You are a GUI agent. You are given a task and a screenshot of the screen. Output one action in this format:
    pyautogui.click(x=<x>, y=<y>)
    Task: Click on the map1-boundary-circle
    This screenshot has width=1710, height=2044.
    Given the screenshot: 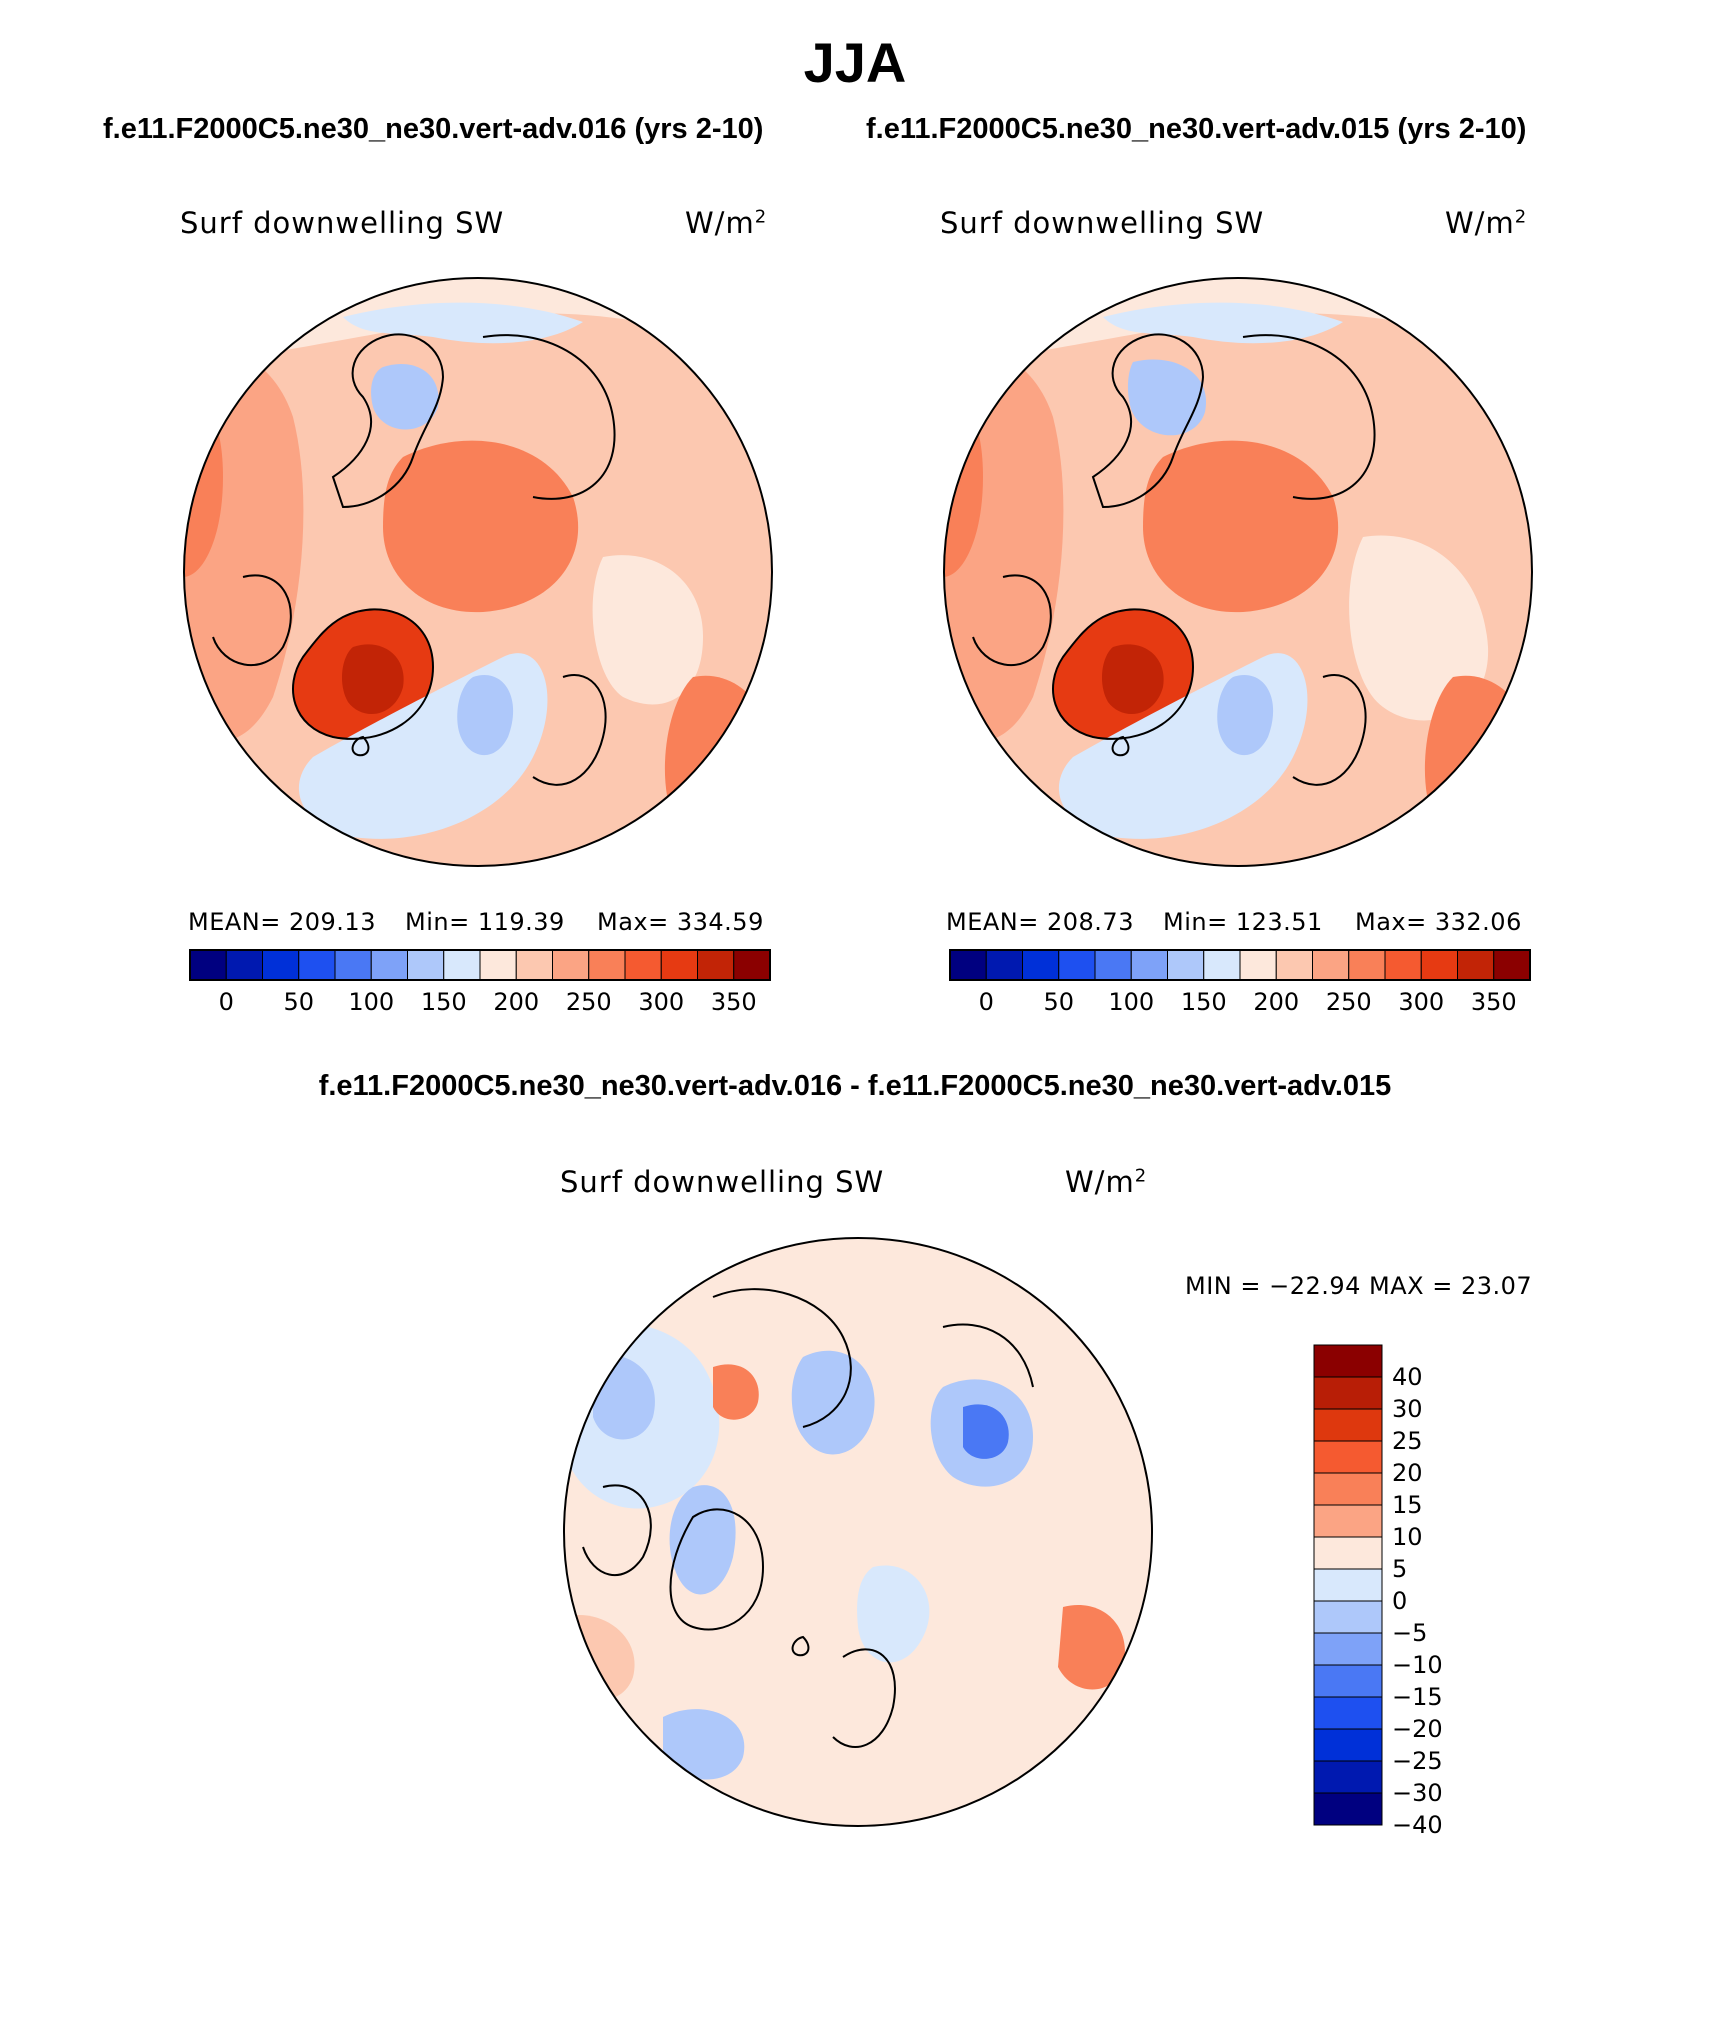 What is the action you would take?
    pyautogui.click(x=478, y=572)
    